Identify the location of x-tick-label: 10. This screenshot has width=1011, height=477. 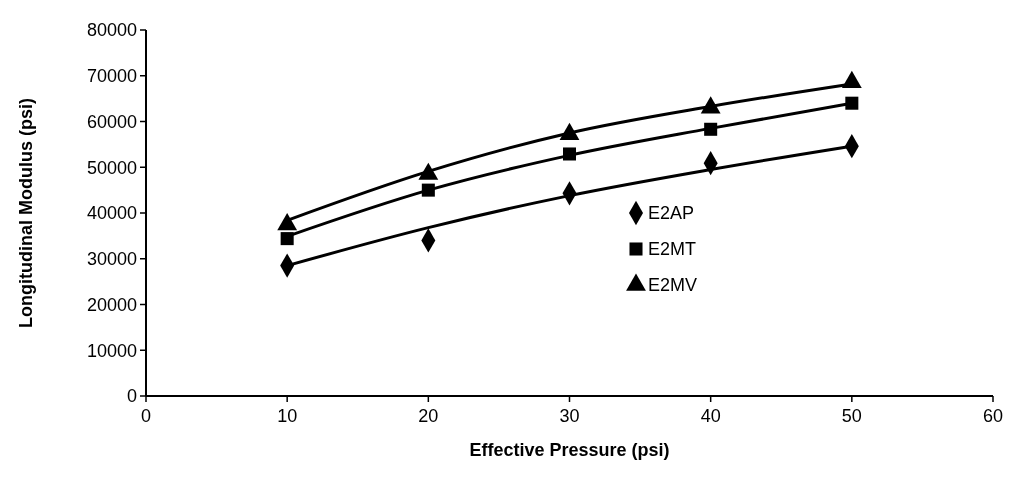
(287, 416).